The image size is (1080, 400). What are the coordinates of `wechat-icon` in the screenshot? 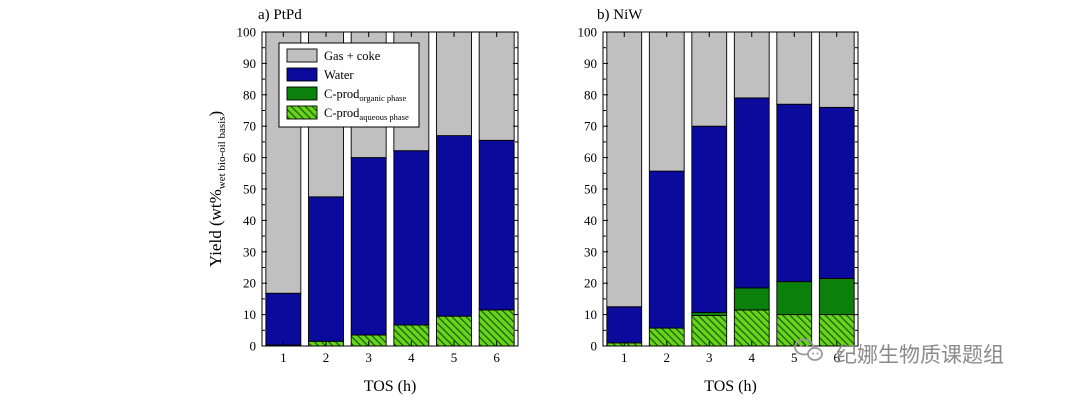 It's located at (808, 349).